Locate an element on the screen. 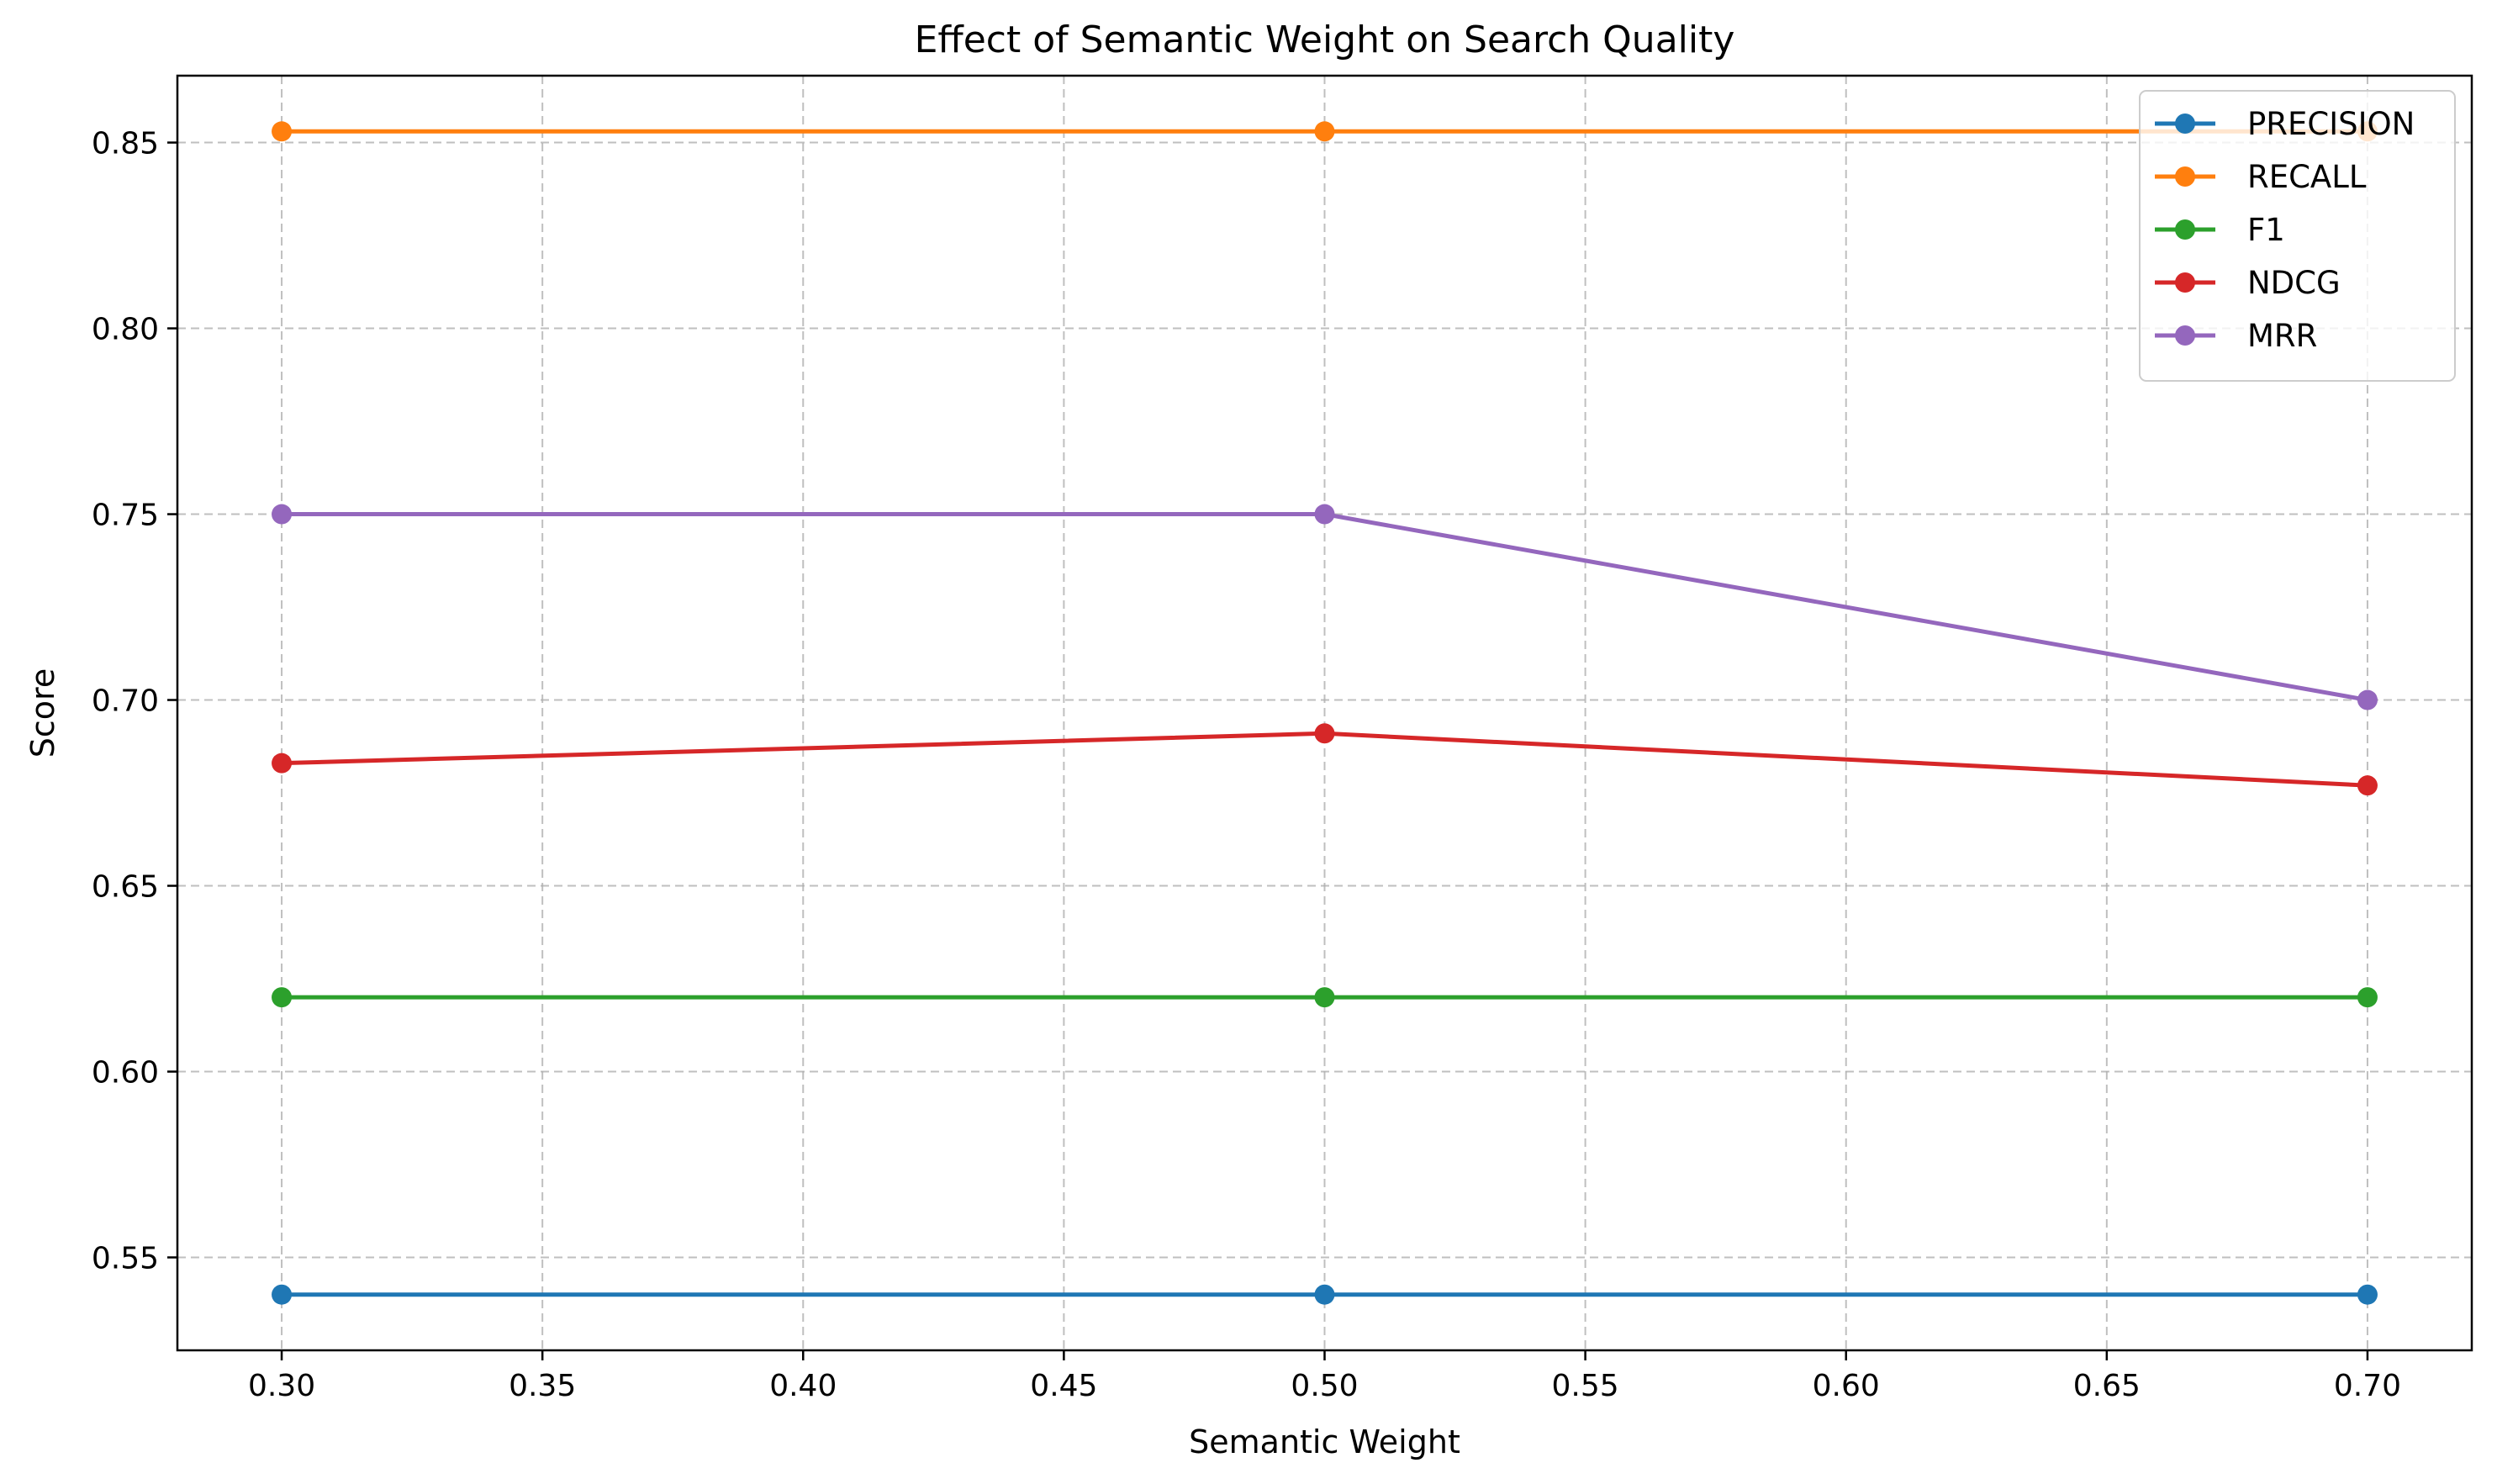 The image size is (2497, 1484). y-tick-label: 0.80 is located at coordinates (125, 330).